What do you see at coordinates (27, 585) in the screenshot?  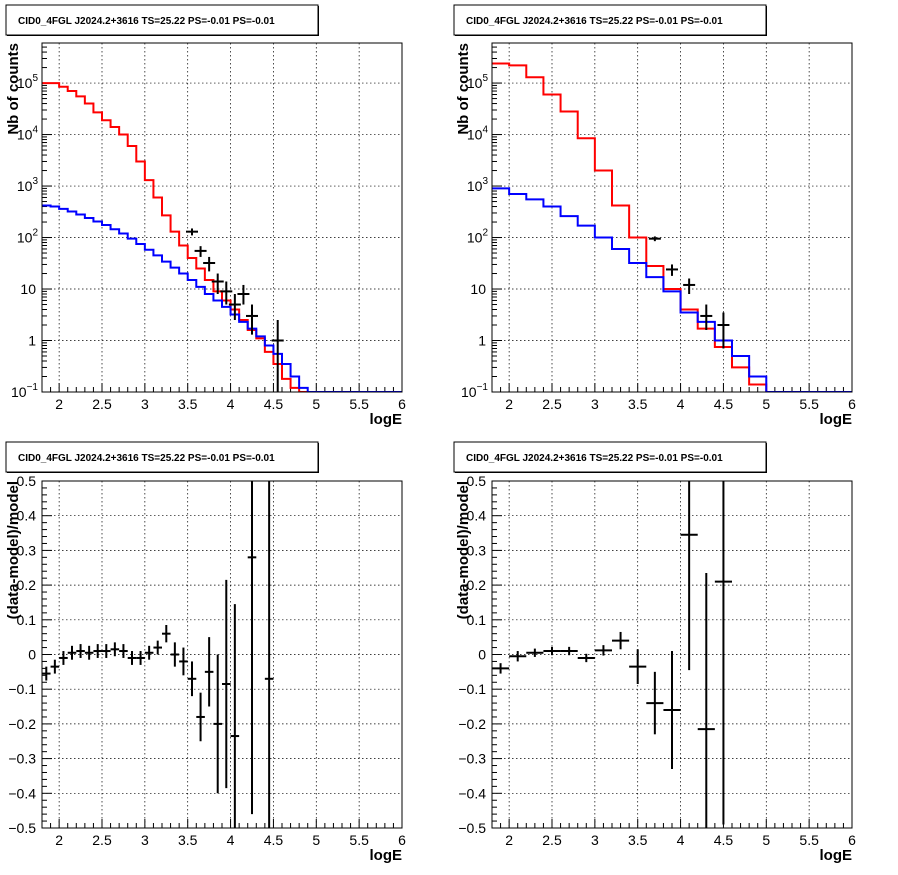 I see `y-tick-label: 0.2` at bounding box center [27, 585].